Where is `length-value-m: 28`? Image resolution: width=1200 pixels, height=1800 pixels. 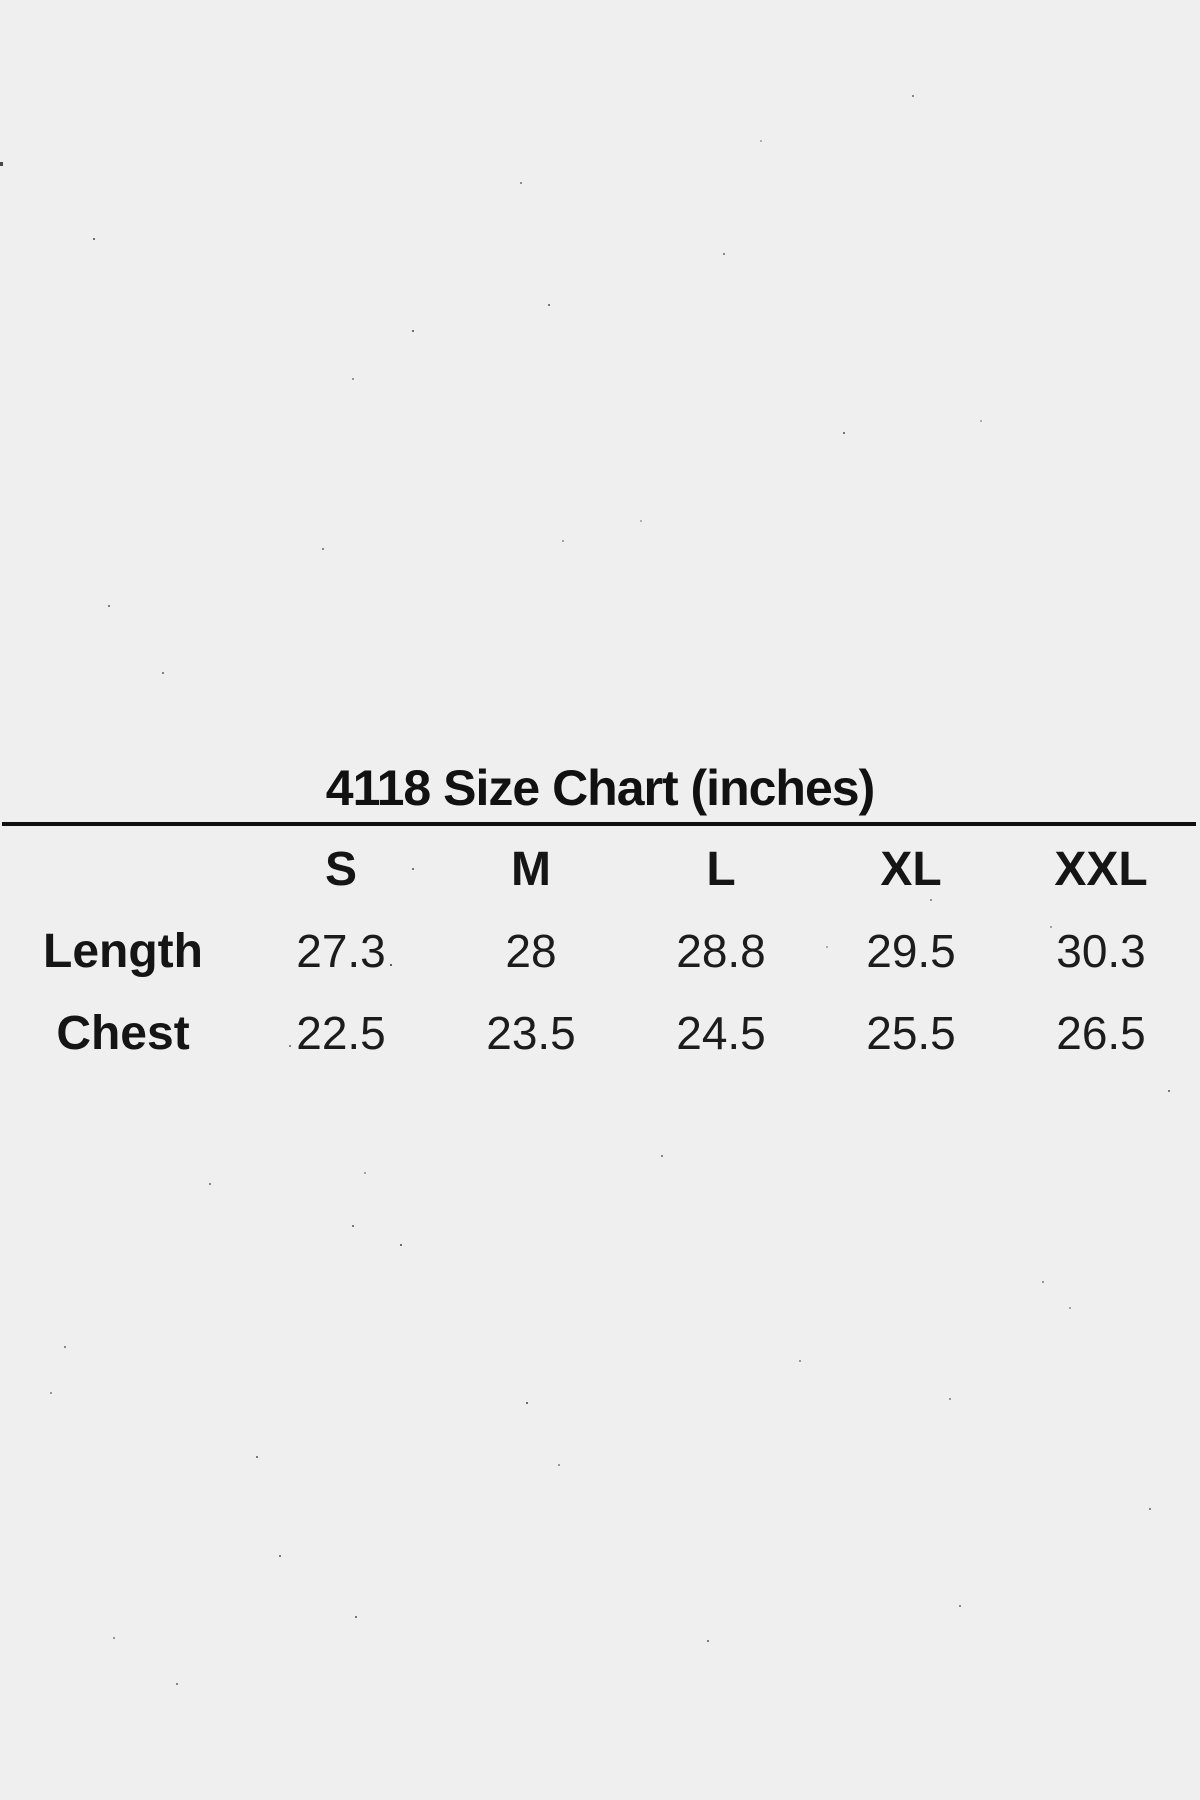
length-value-m: 28 is located at coordinates (531, 951).